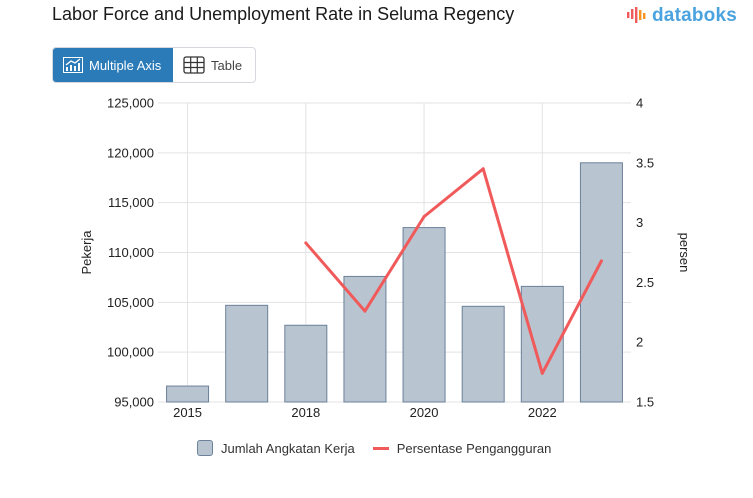 The width and height of the screenshot is (753, 498). What do you see at coordinates (73, 65) in the screenshot?
I see `chart-line-icon` at bounding box center [73, 65].